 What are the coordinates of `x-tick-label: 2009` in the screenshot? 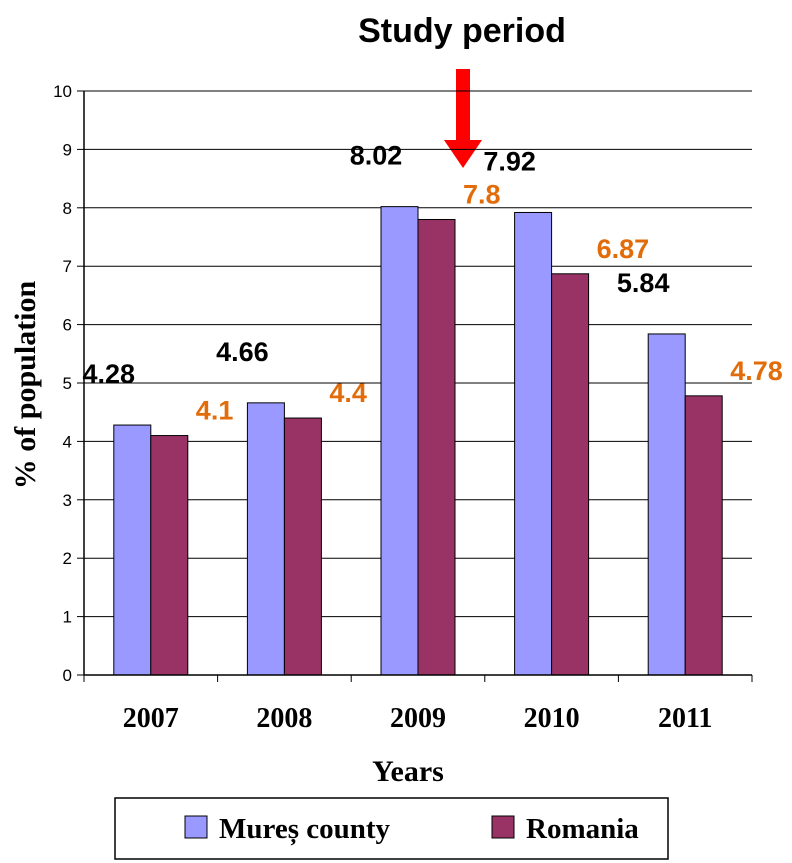 It's located at (418, 718).